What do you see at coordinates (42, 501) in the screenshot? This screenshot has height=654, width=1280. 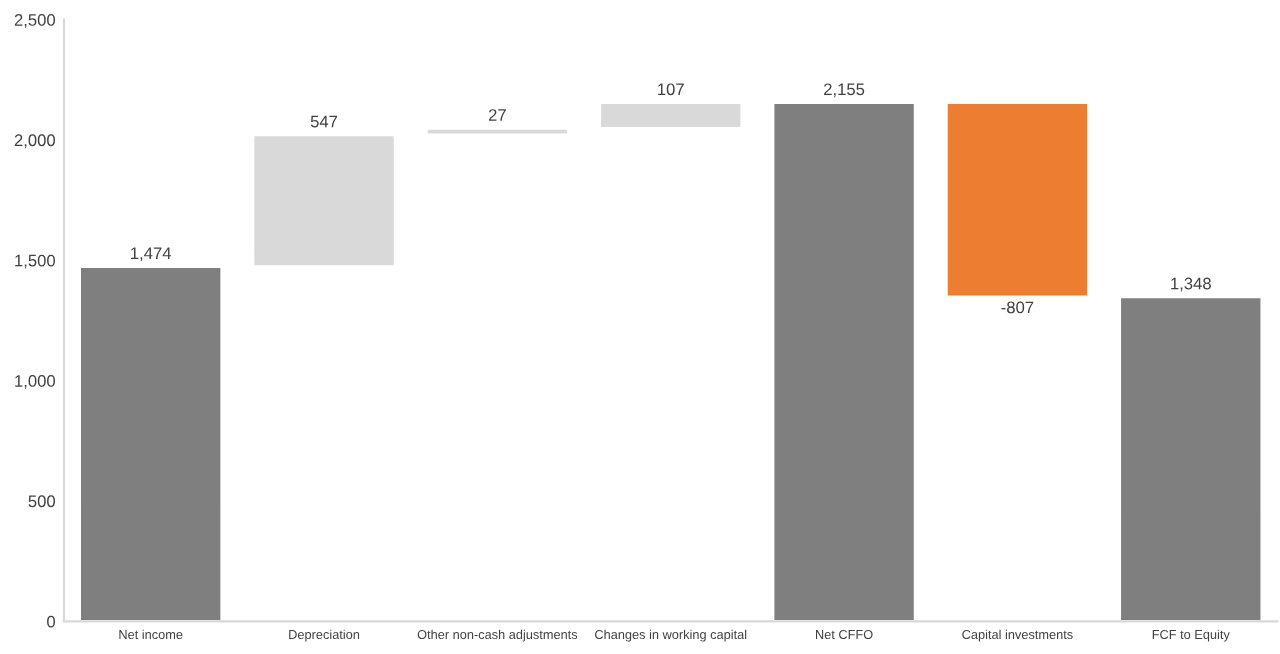 I see `y-tick-label: 500` at bounding box center [42, 501].